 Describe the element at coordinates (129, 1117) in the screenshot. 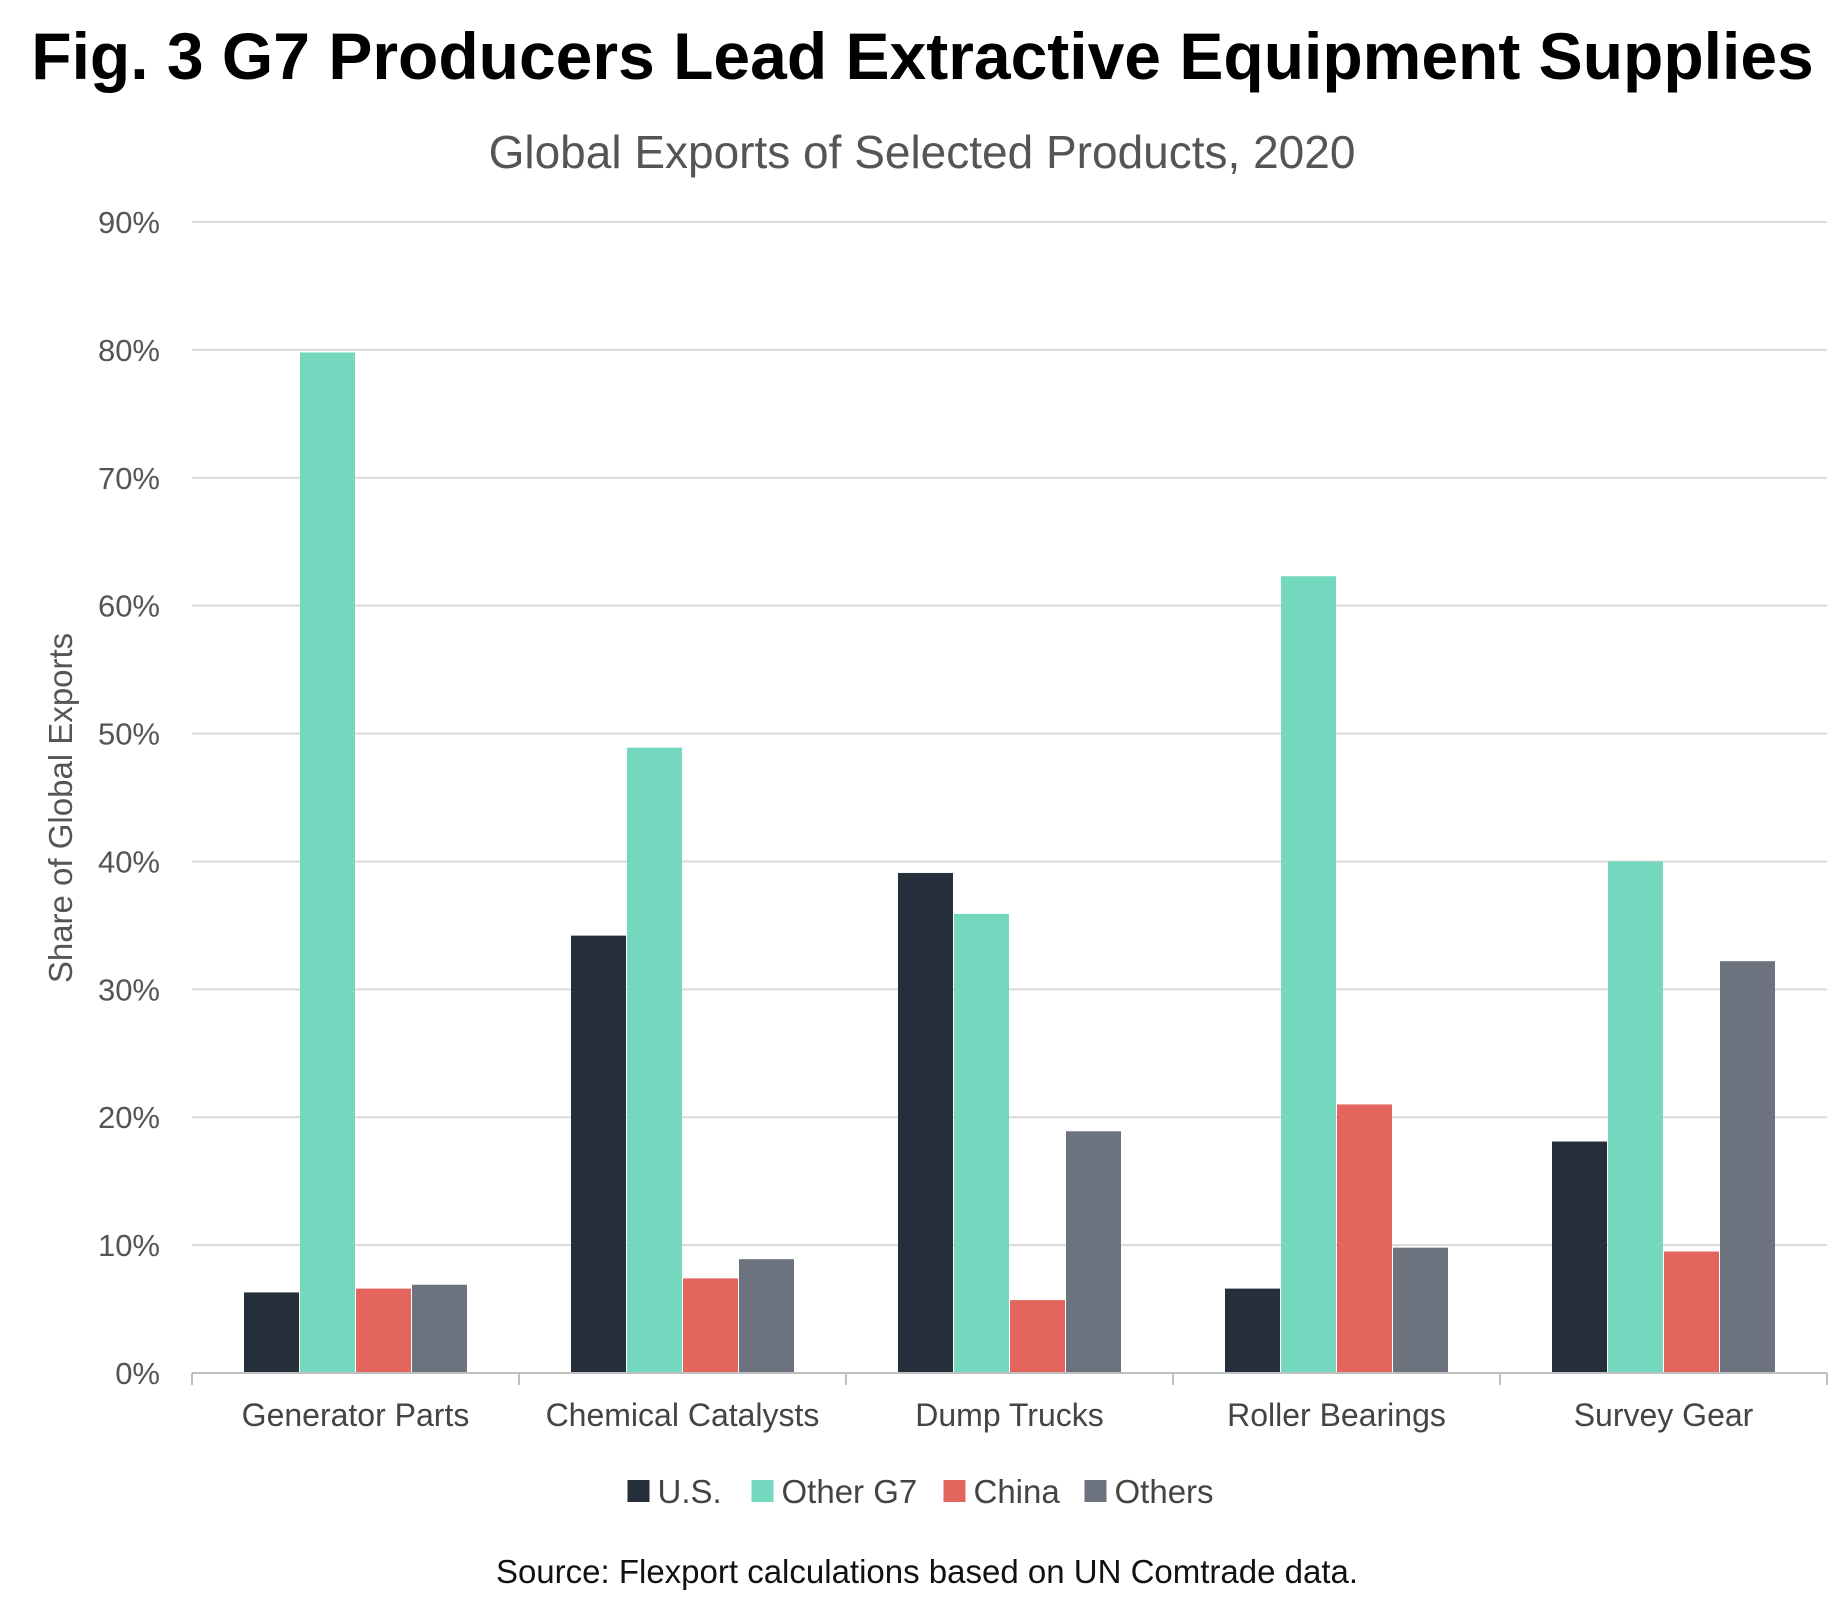

I see `y-tick-label: 20%` at that location.